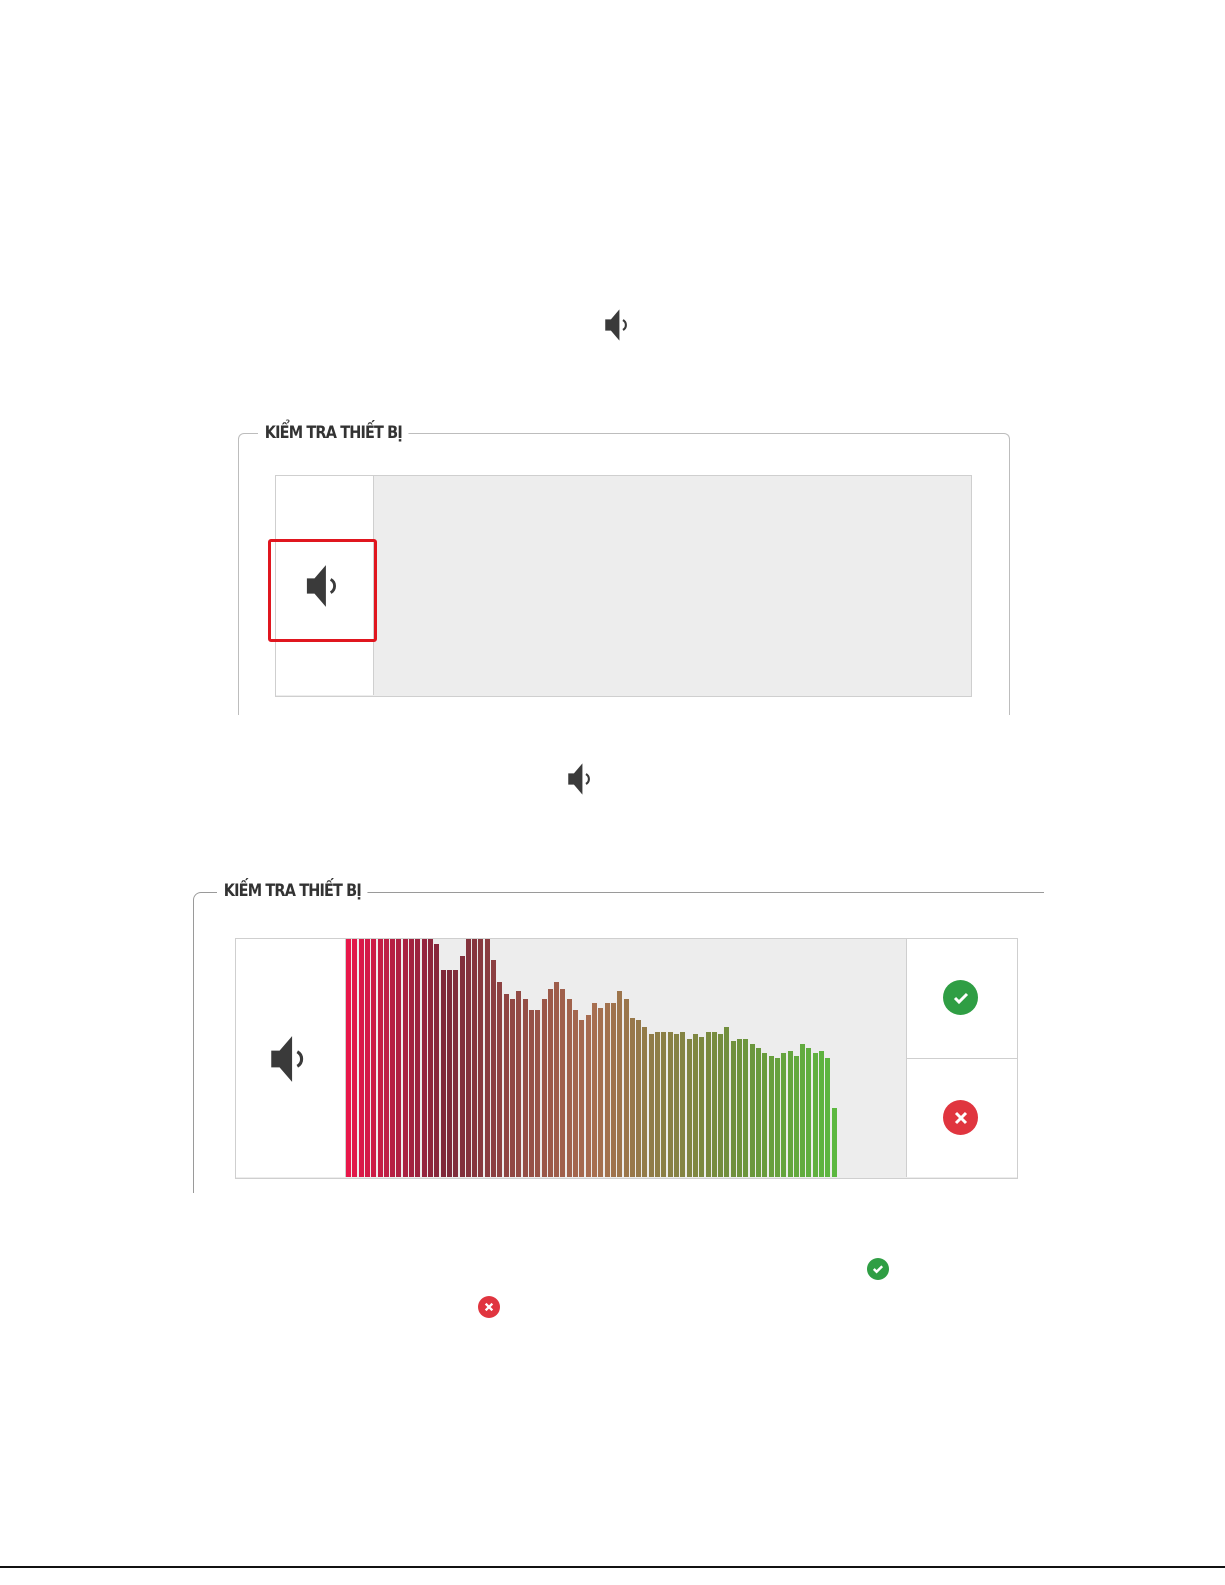  I want to click on device-check-panel-active, so click(618, 1042).